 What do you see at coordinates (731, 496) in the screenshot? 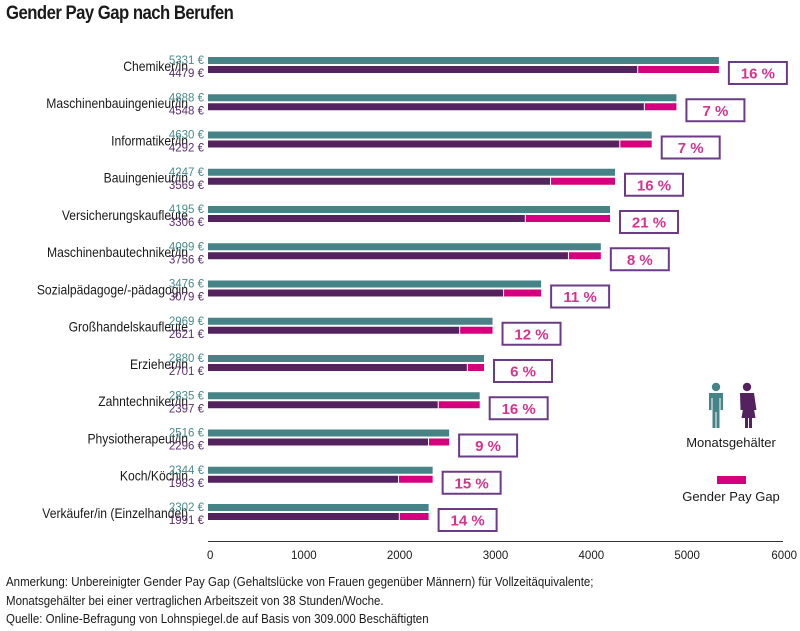
I see `legend-gap-label: Gender Pay Gap` at bounding box center [731, 496].